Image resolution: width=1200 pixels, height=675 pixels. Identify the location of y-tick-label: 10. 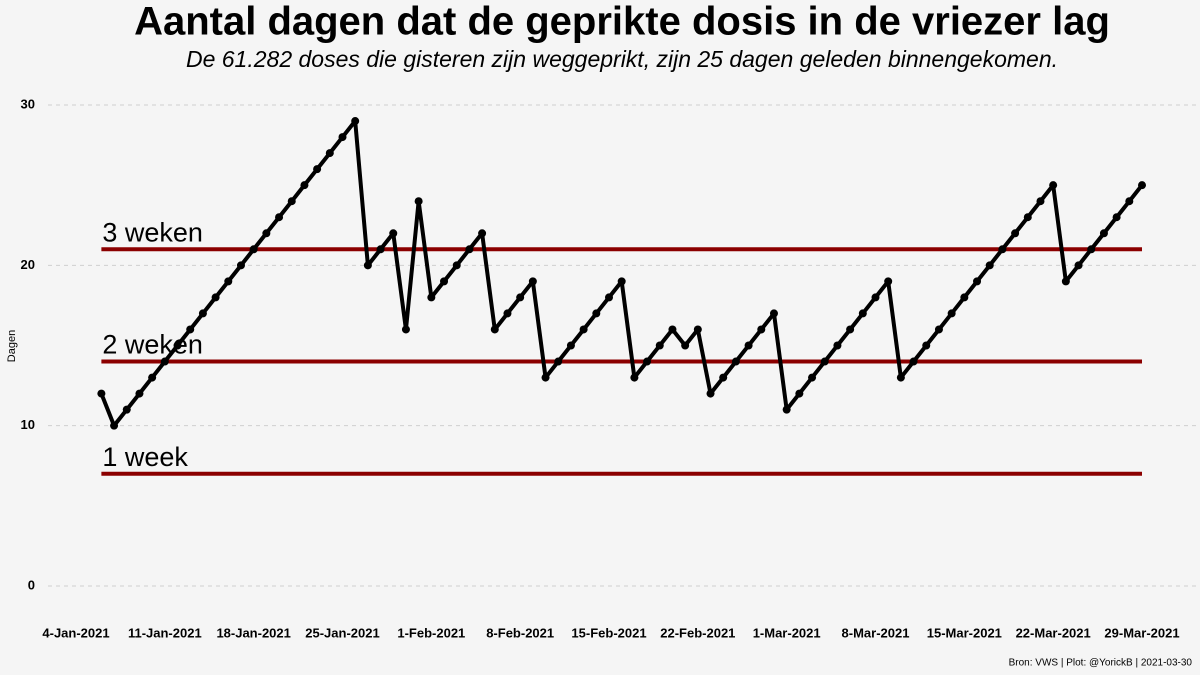
(28, 424).